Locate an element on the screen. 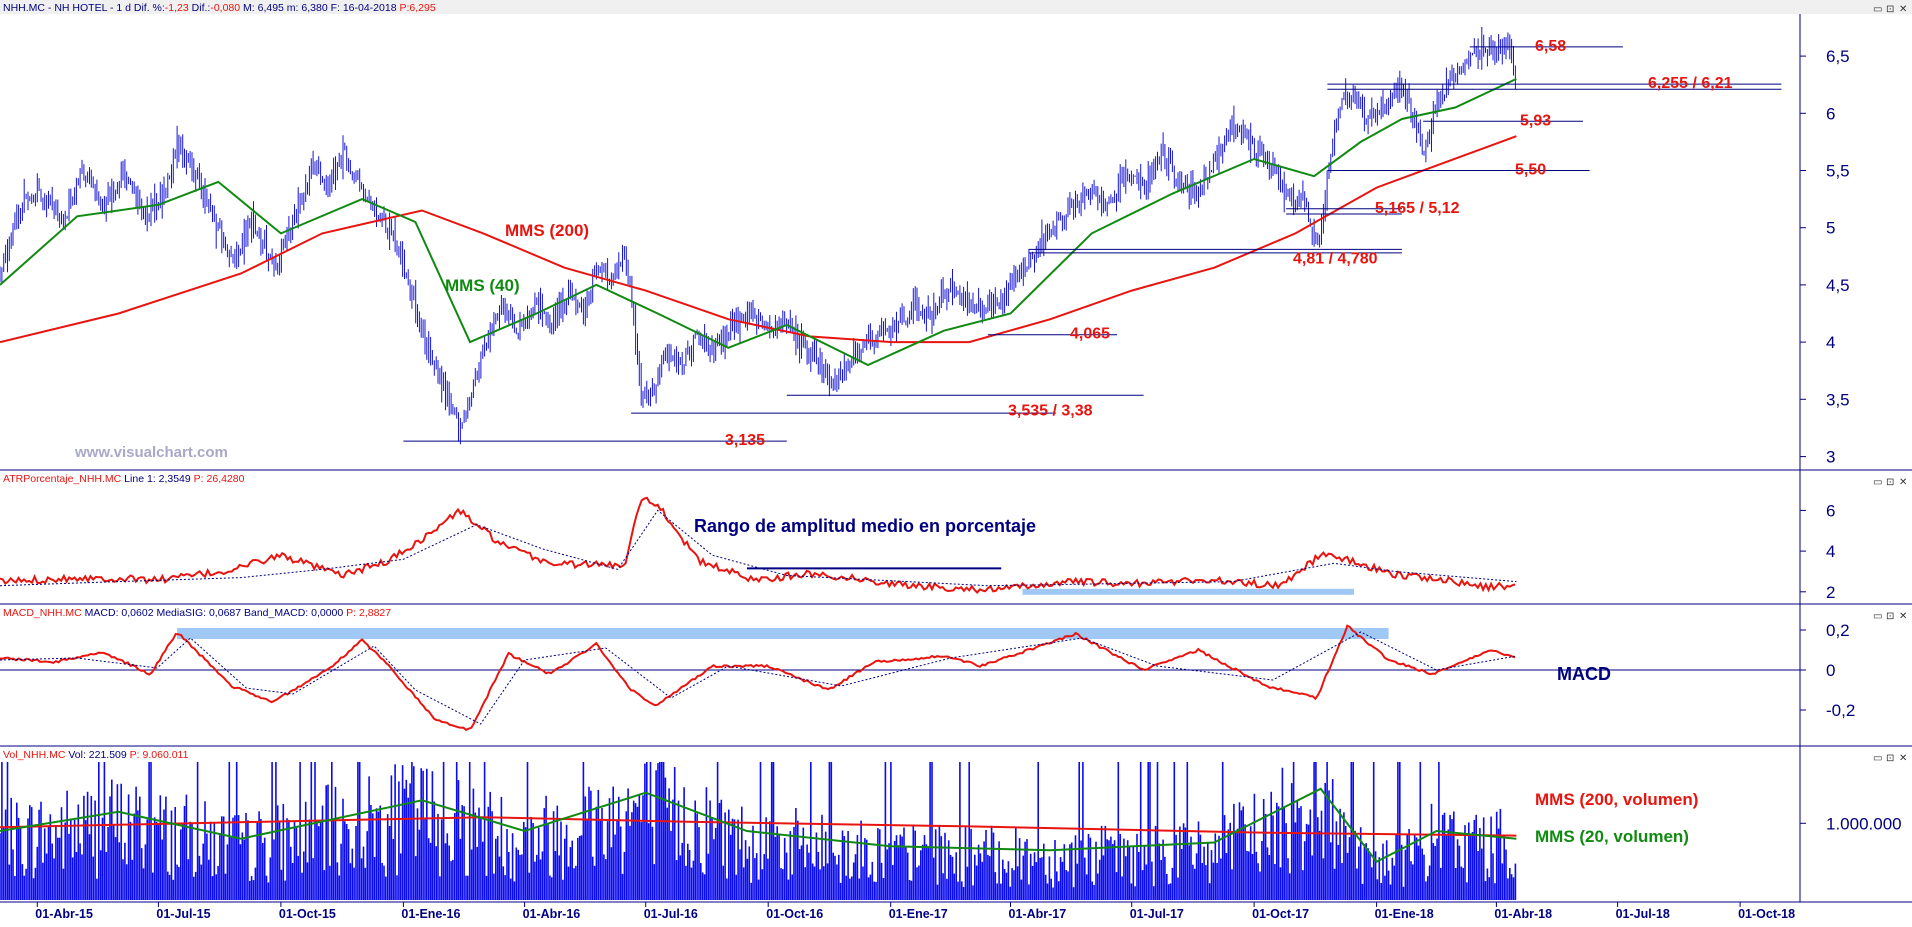  atr-title: Rango de amplitud medio en porcentaje is located at coordinates (865, 526).